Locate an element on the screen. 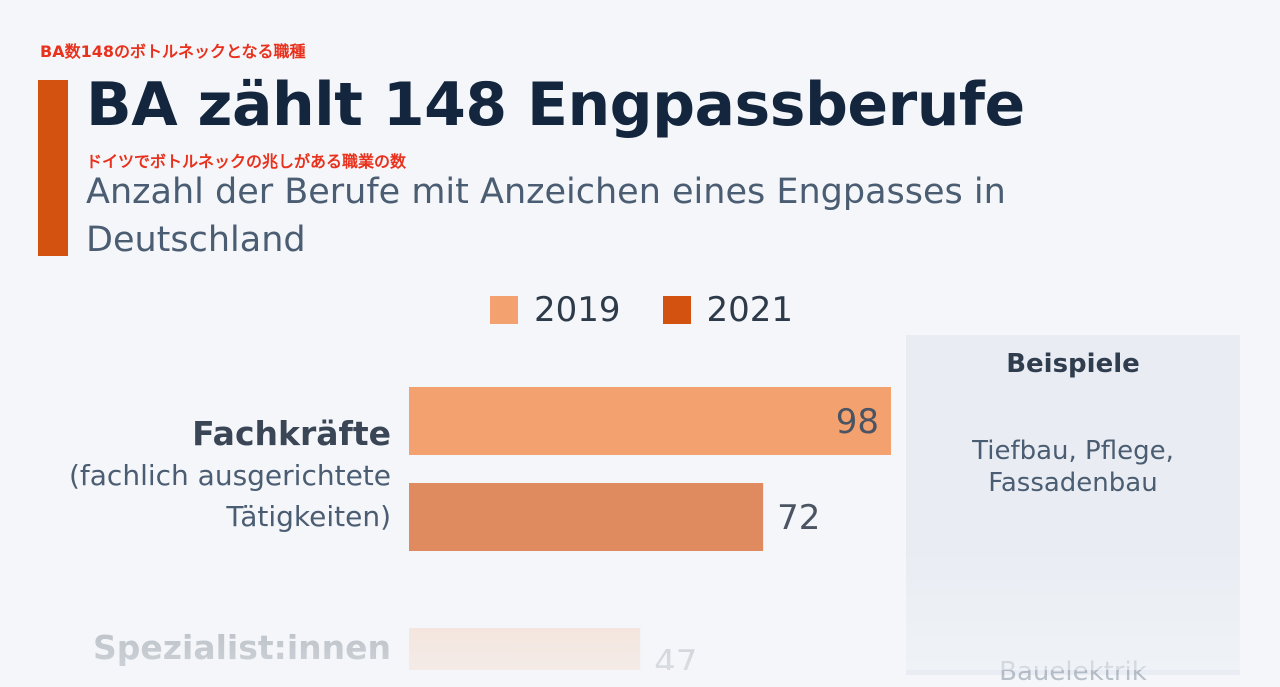  data-label-2019-1: 47 is located at coordinates (675, 656).